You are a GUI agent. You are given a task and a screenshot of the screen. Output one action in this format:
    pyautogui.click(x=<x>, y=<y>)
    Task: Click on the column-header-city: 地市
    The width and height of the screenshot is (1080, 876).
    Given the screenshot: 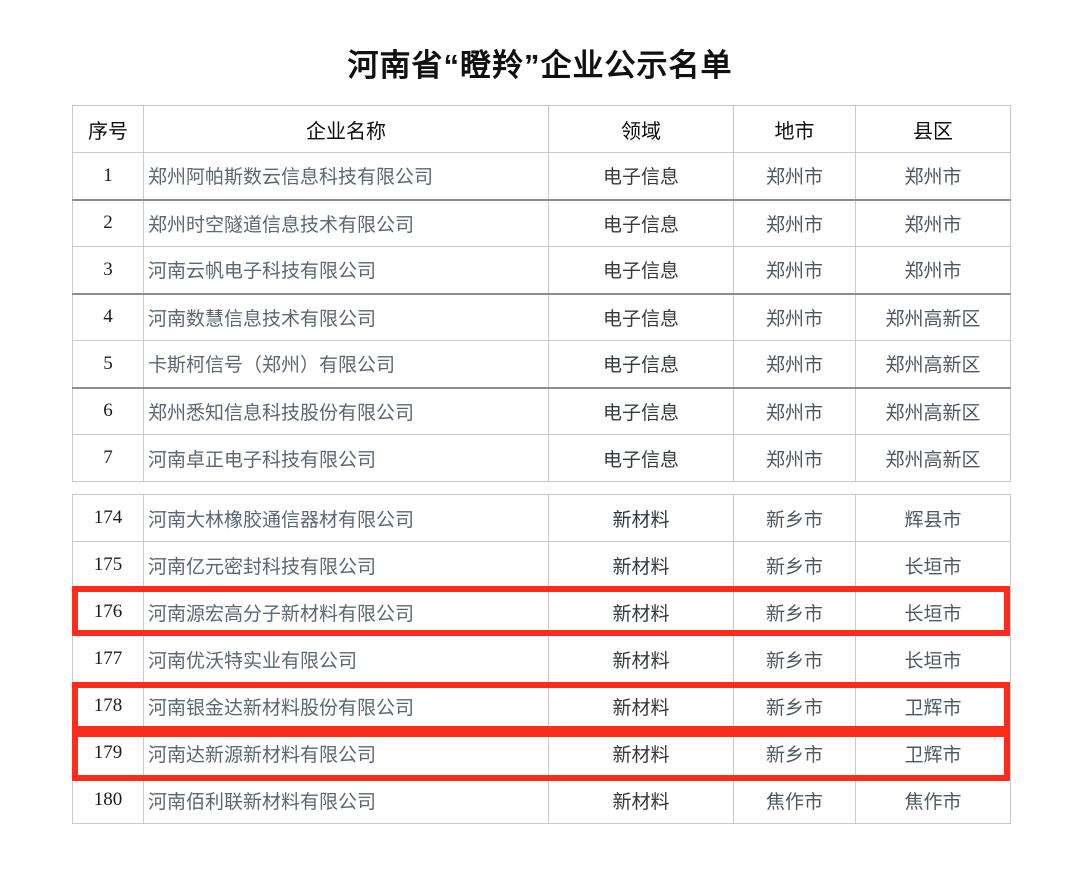 What is the action you would take?
    pyautogui.click(x=794, y=129)
    